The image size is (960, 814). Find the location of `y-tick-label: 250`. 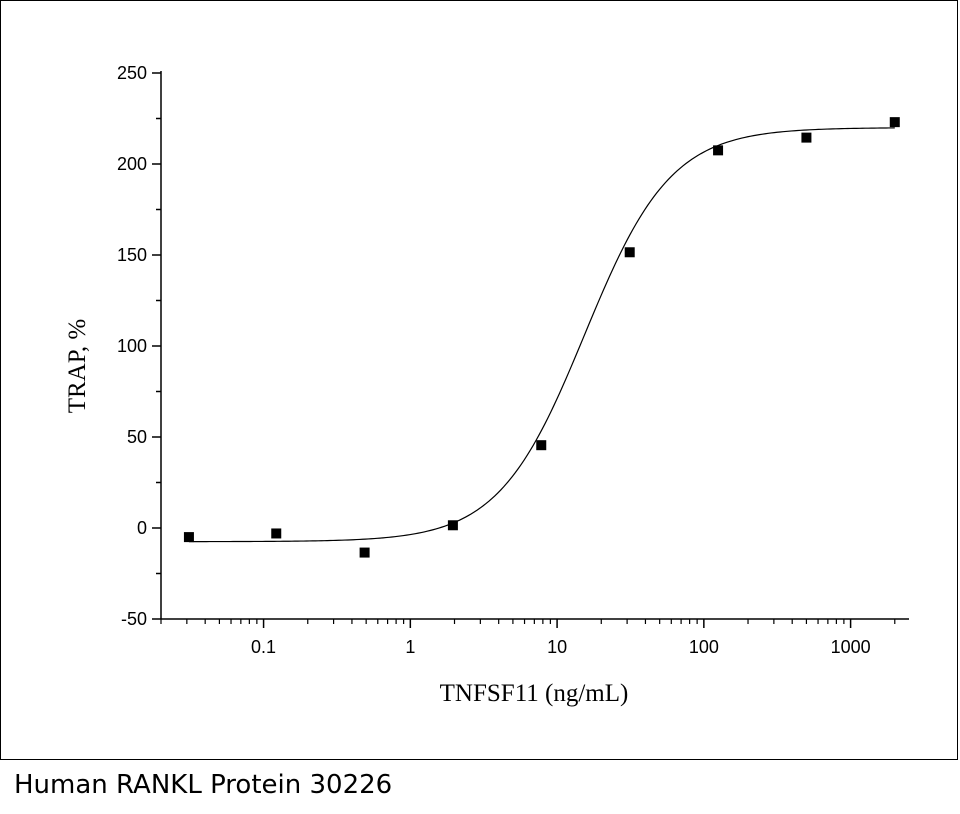

y-tick-label: 250 is located at coordinates (132, 73).